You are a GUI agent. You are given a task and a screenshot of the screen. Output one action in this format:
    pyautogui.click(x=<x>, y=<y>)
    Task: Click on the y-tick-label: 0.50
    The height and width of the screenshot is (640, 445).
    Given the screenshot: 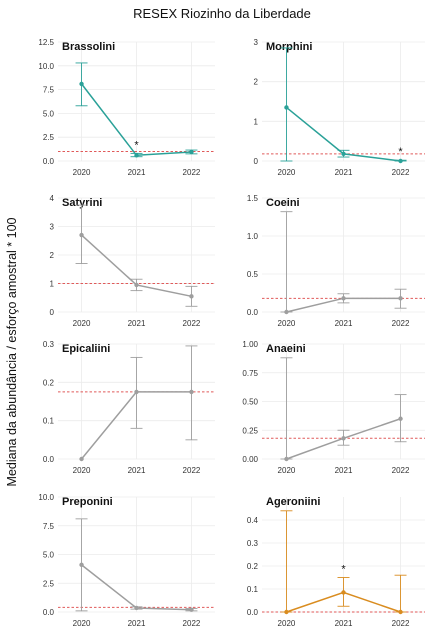 What is the action you would take?
    pyautogui.click(x=250, y=402)
    